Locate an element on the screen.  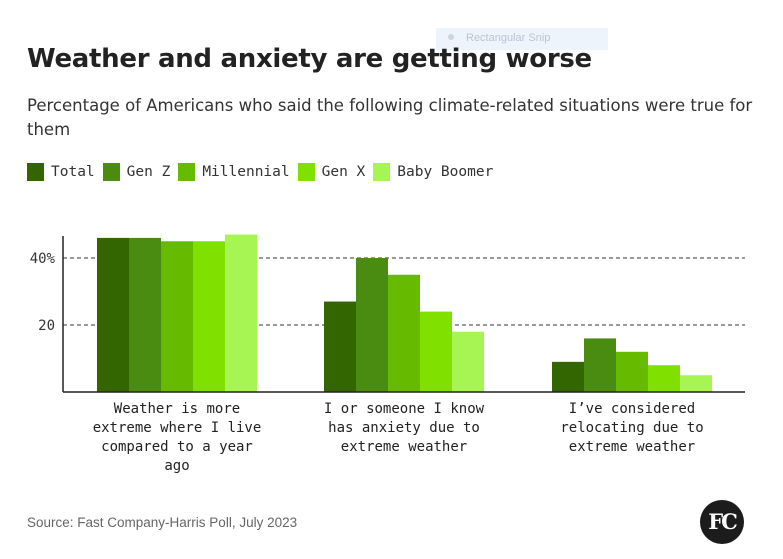
category-label-0-line-3: ago is located at coordinates (176, 466).